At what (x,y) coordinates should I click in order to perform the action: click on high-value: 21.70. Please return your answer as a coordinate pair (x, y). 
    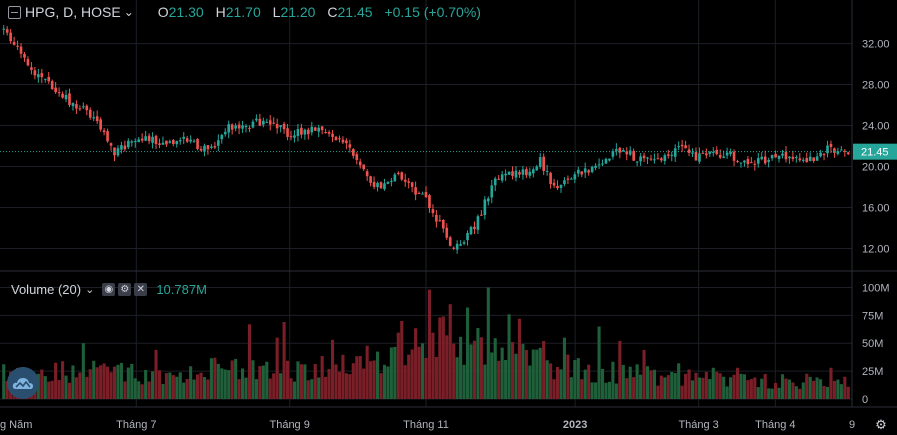
    Looking at the image, I should click on (243, 12).